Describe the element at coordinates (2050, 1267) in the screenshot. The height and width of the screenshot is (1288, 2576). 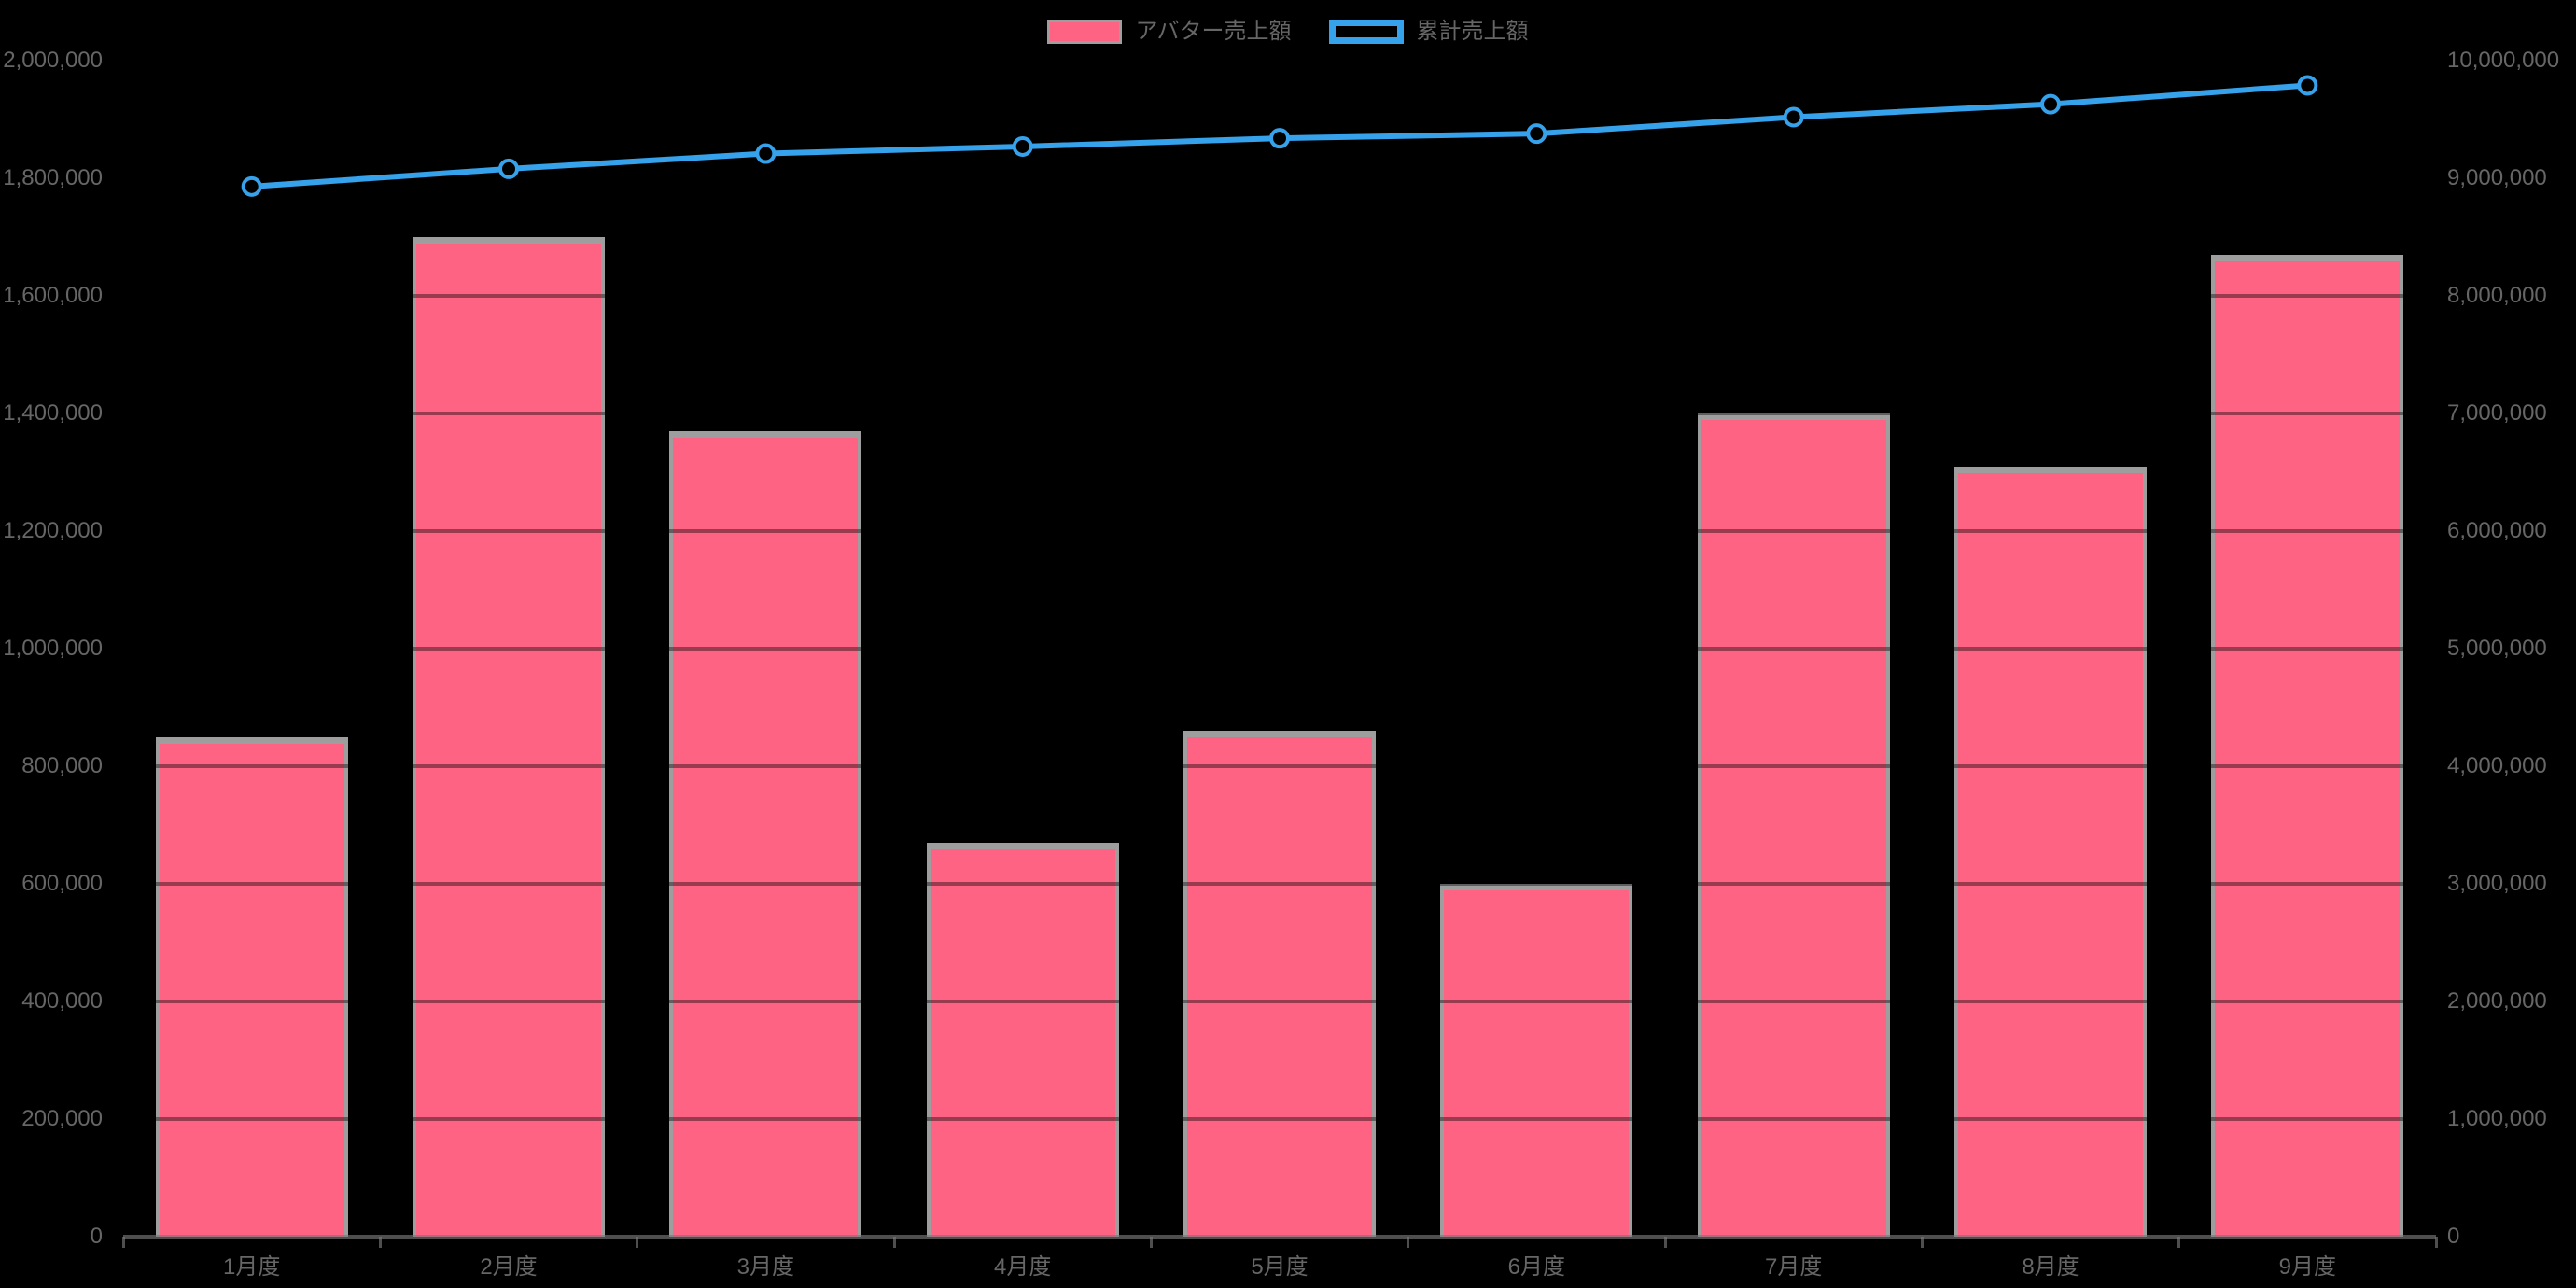
I see `x-axis-category-label: 8月度` at that location.